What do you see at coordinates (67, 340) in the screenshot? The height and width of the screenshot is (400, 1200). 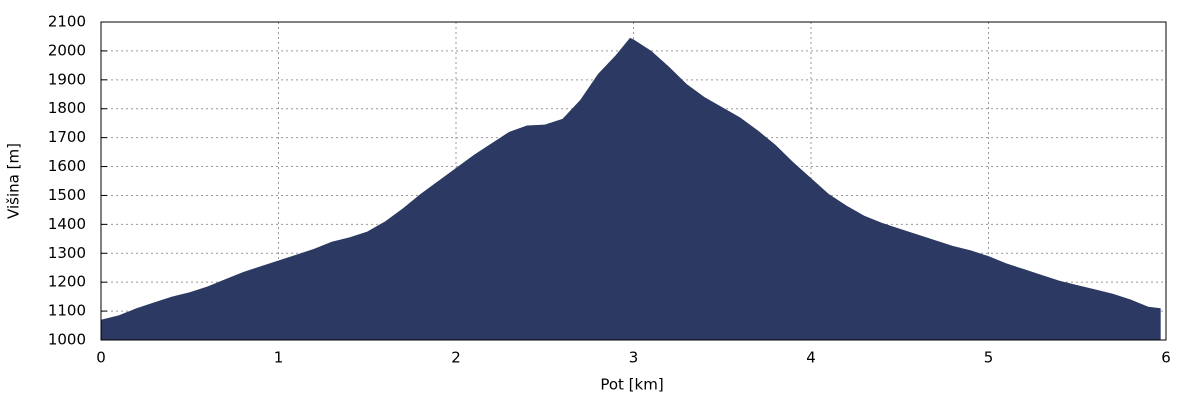 I see `y-tick-label: 1000` at bounding box center [67, 340].